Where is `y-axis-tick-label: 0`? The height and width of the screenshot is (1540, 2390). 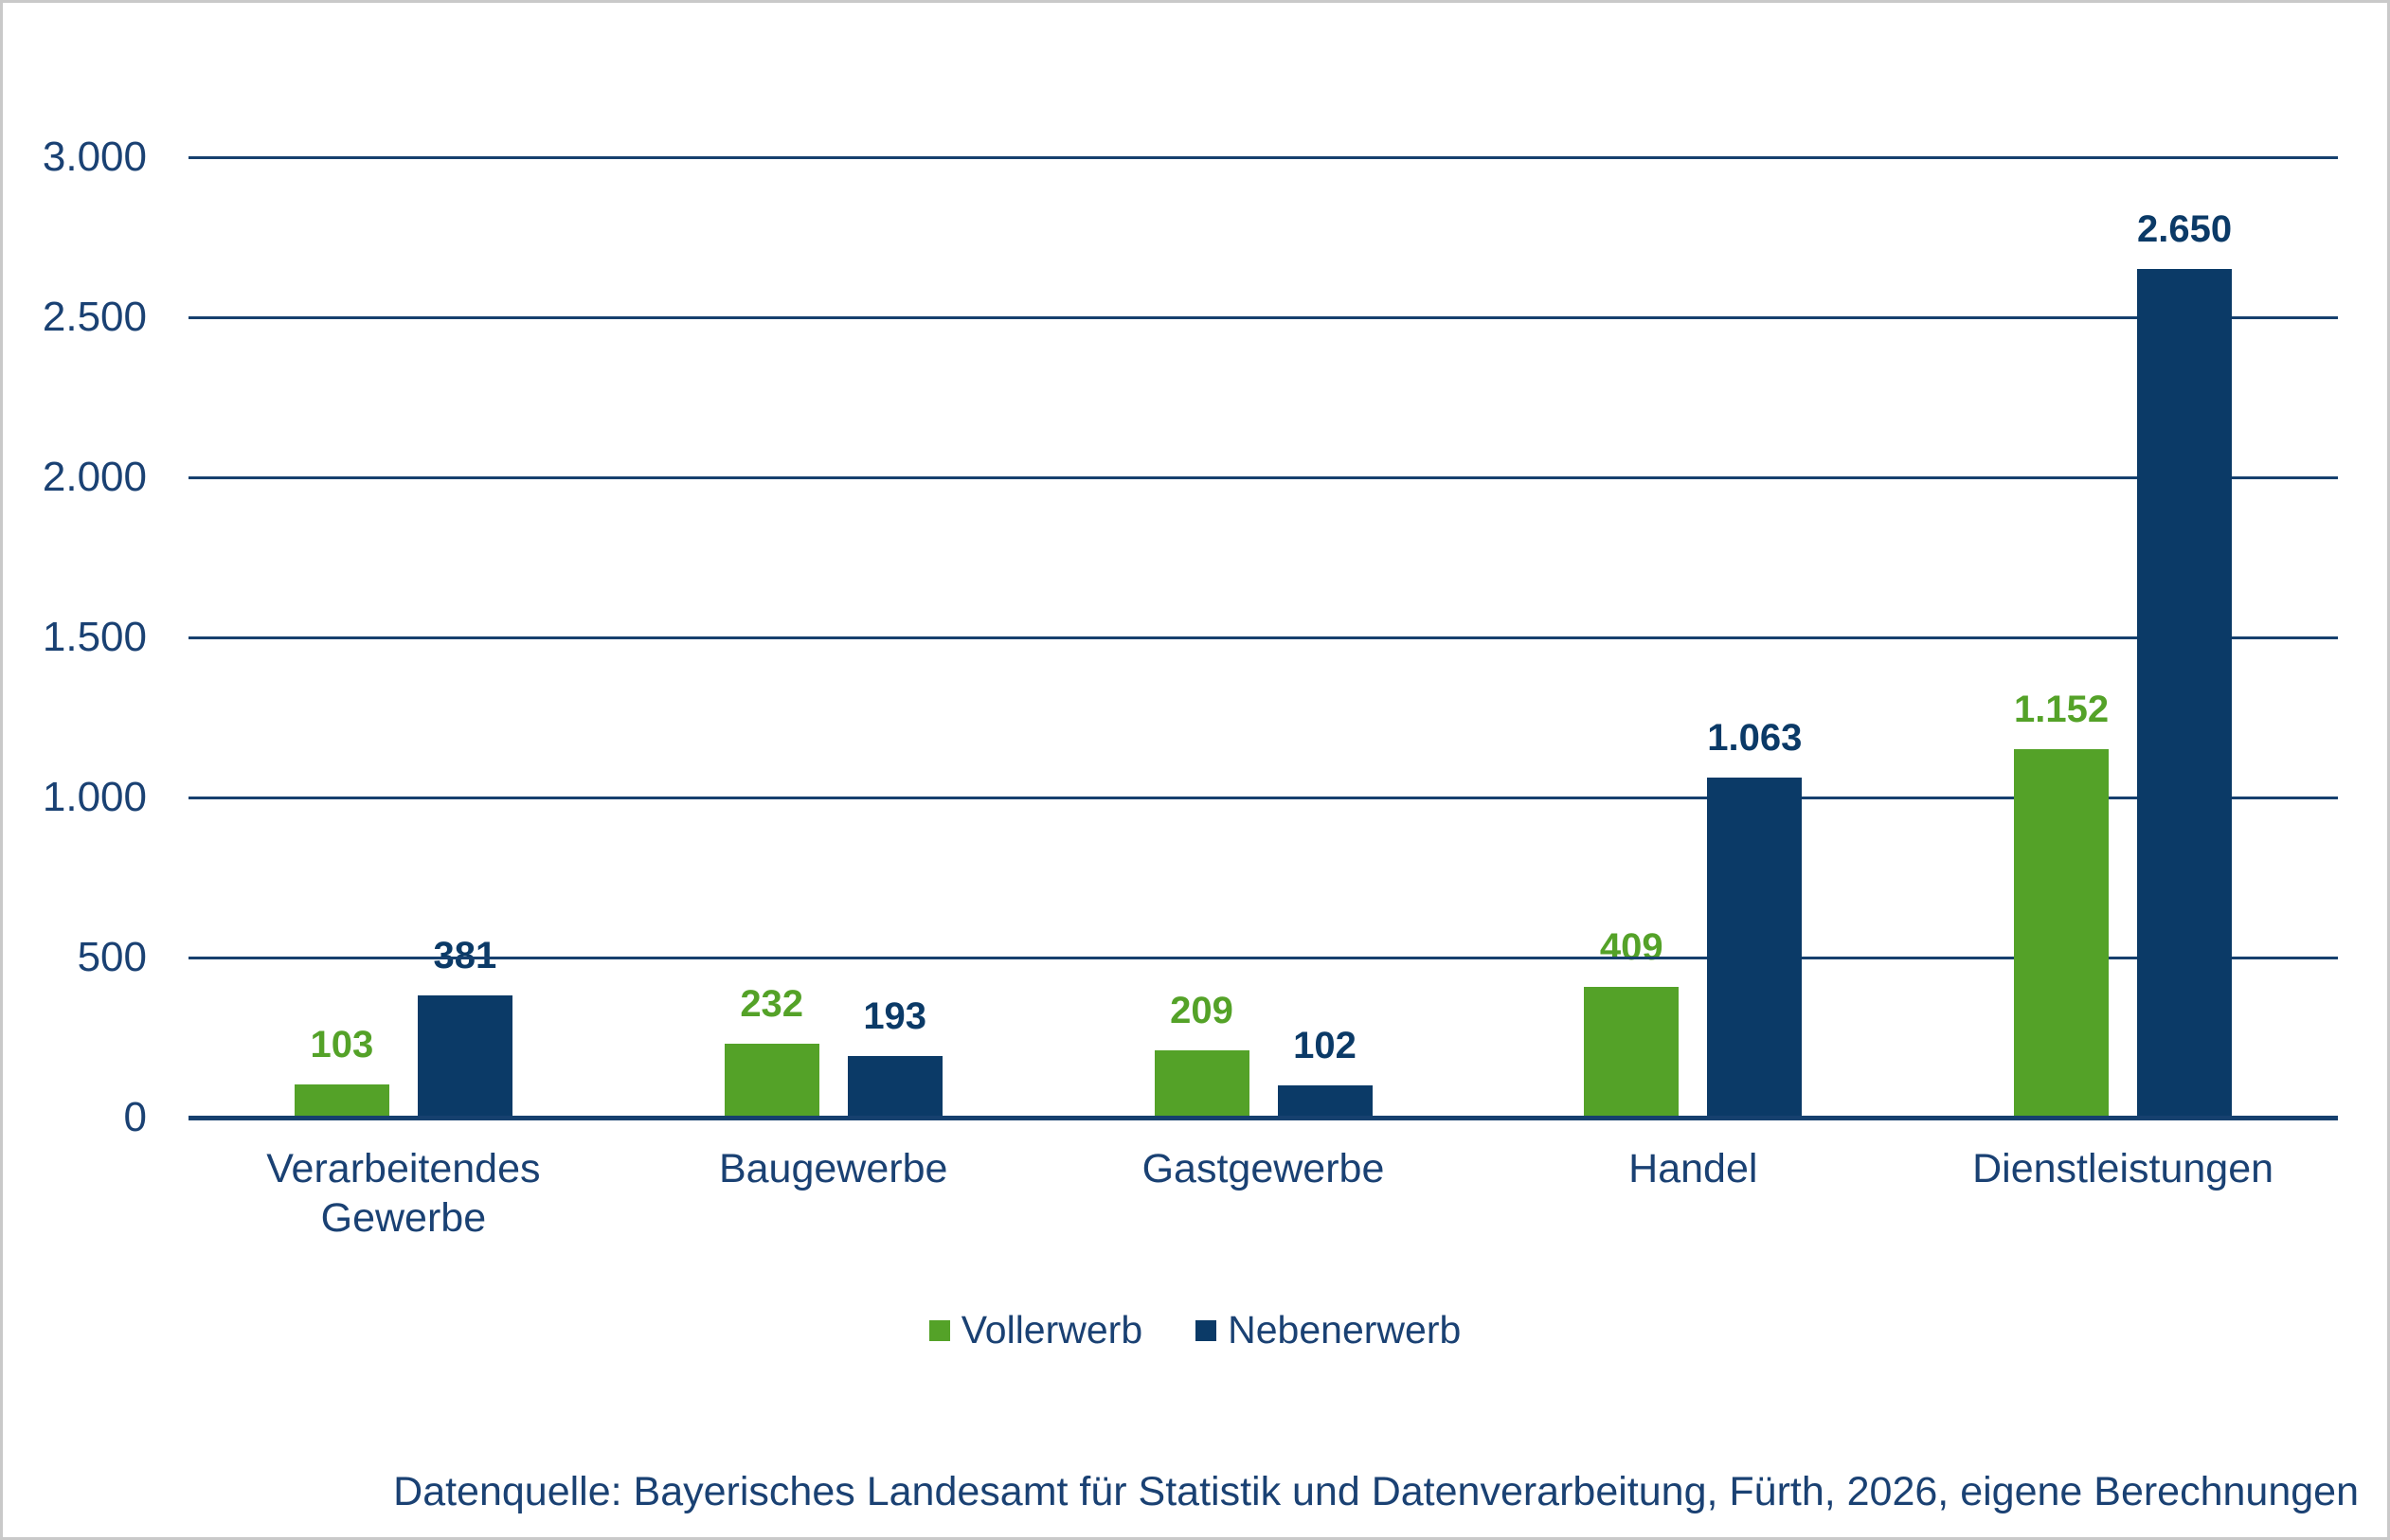 y-axis-tick-label: 0 is located at coordinates (135, 1117).